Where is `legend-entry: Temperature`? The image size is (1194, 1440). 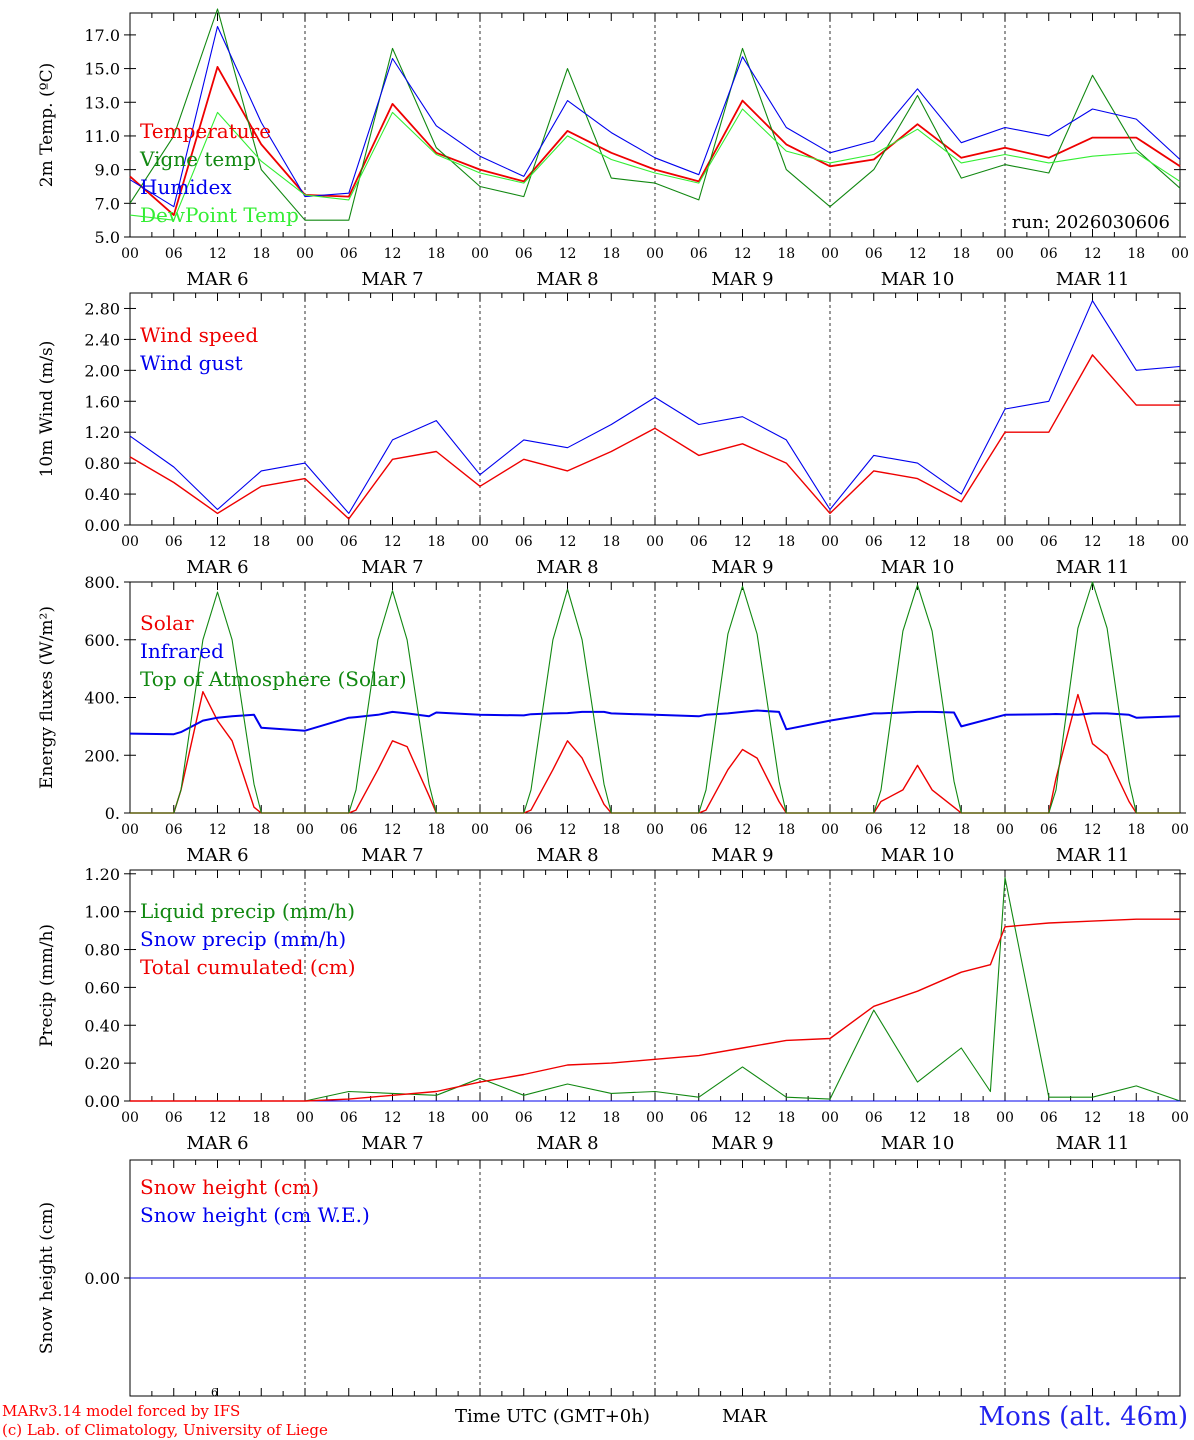
legend-entry: Temperature is located at coordinates (205, 131).